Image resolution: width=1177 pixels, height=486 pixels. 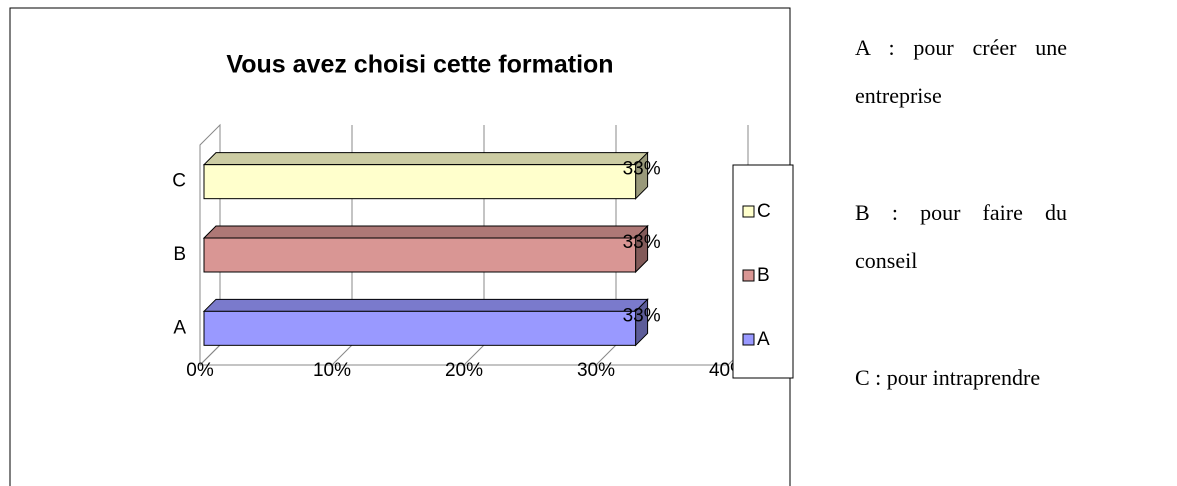 What do you see at coordinates (179, 181) in the screenshot?
I see `y-tick-label: C` at bounding box center [179, 181].